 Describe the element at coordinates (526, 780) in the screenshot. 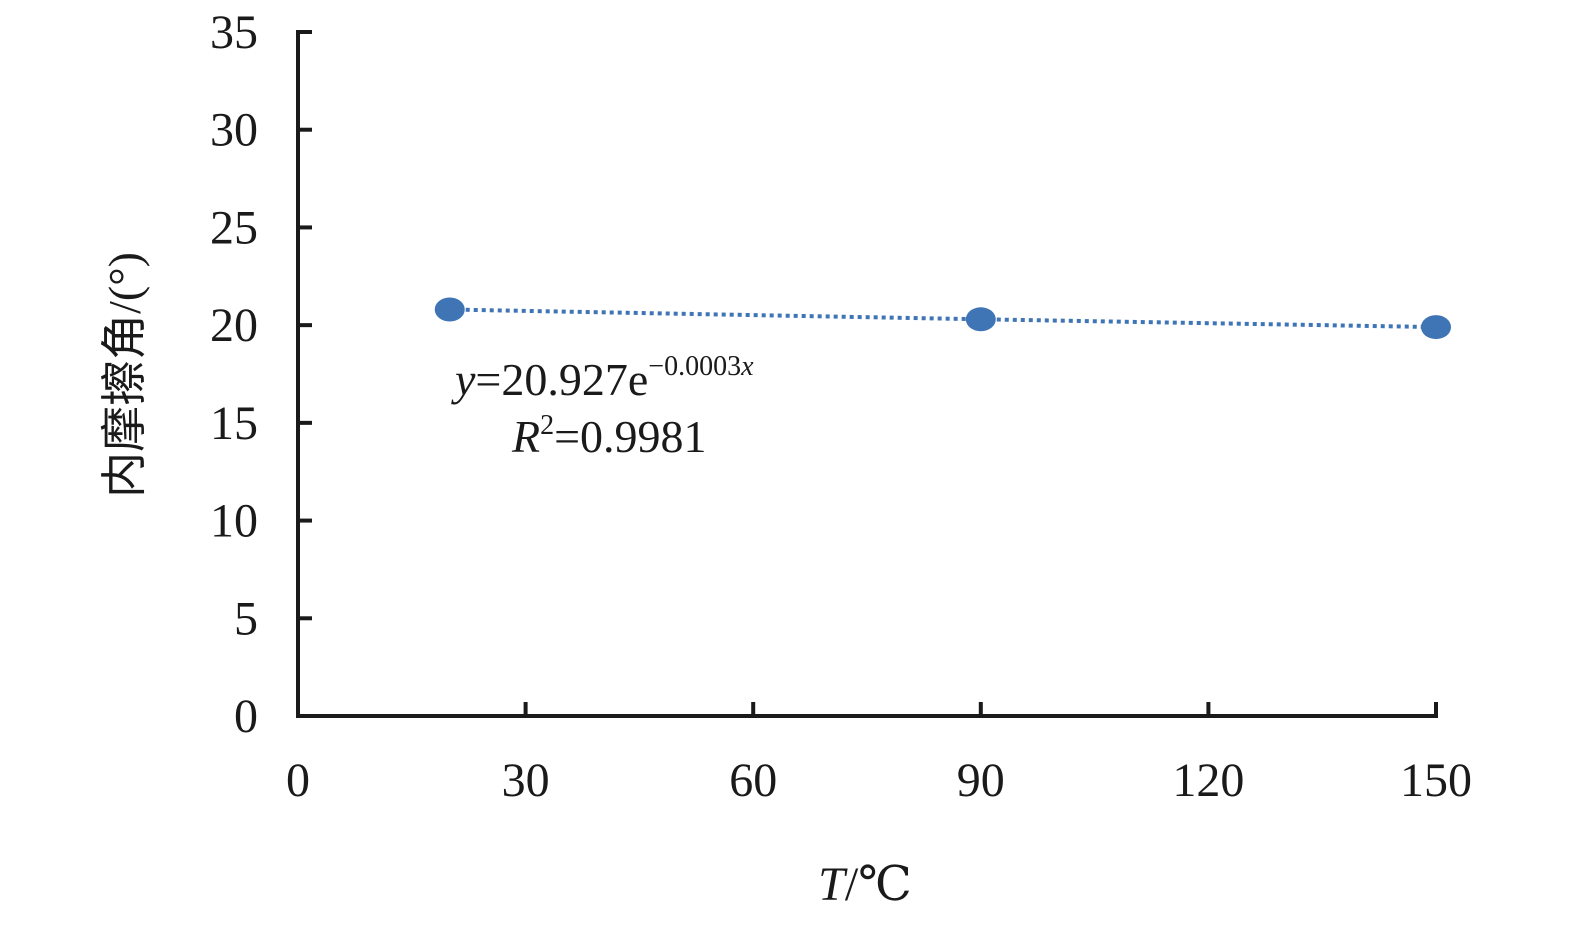

I see `x-tick-label: 30` at that location.